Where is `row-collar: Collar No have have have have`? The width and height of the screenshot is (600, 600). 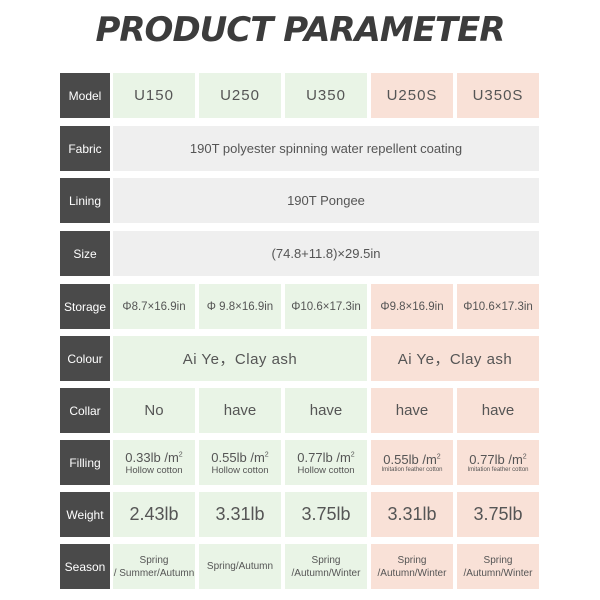 row-collar: Collar No have have have have is located at coordinates (300, 410).